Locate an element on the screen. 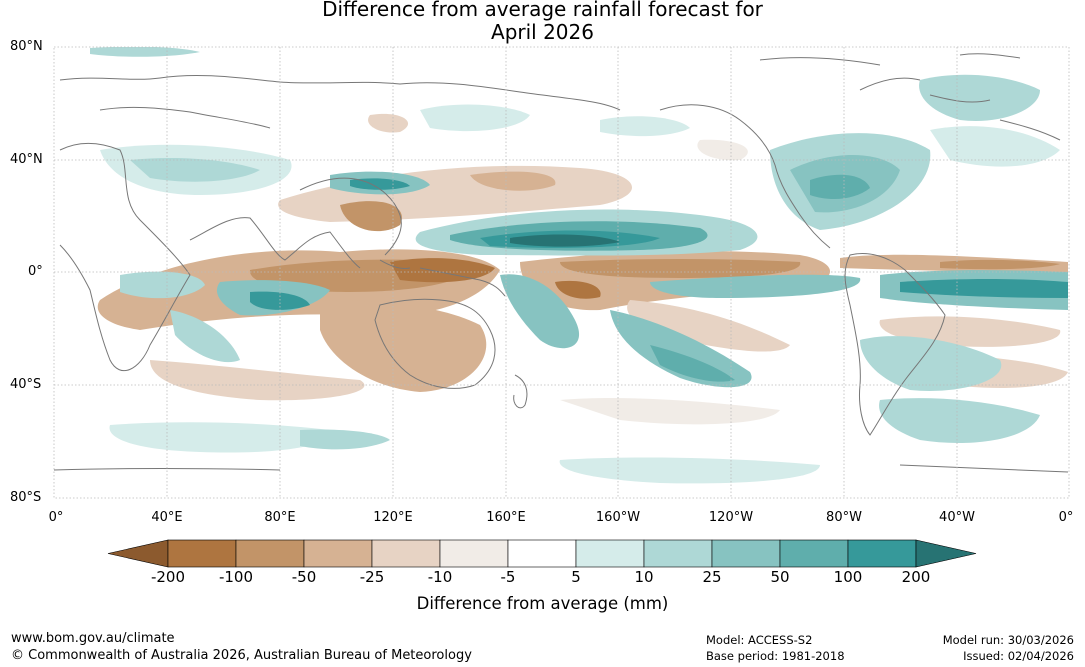 The image size is (1085, 667). lat-label-80n: 80°N is located at coordinates (26, 46).